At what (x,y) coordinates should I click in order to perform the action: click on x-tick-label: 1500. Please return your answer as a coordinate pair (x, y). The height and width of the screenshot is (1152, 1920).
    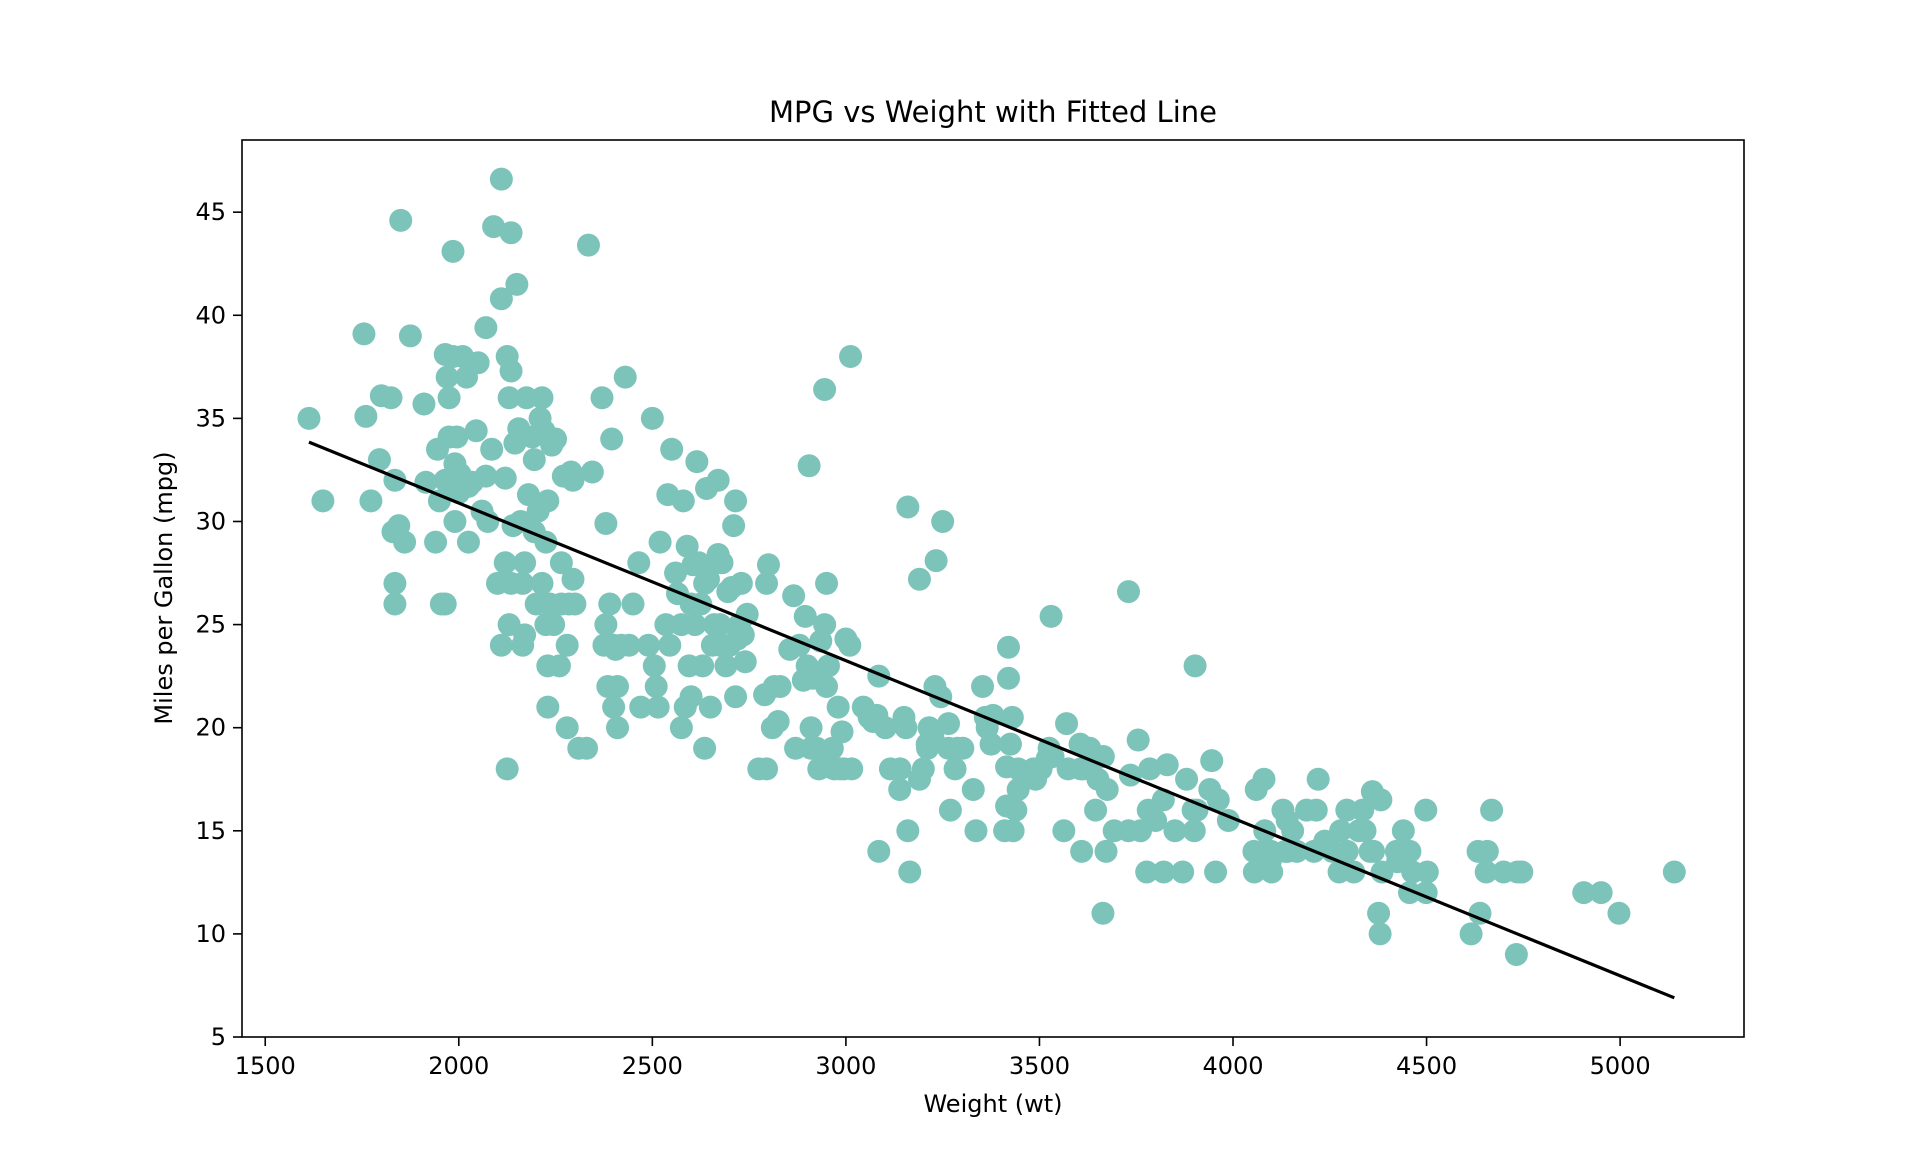
    Looking at the image, I should click on (265, 1066).